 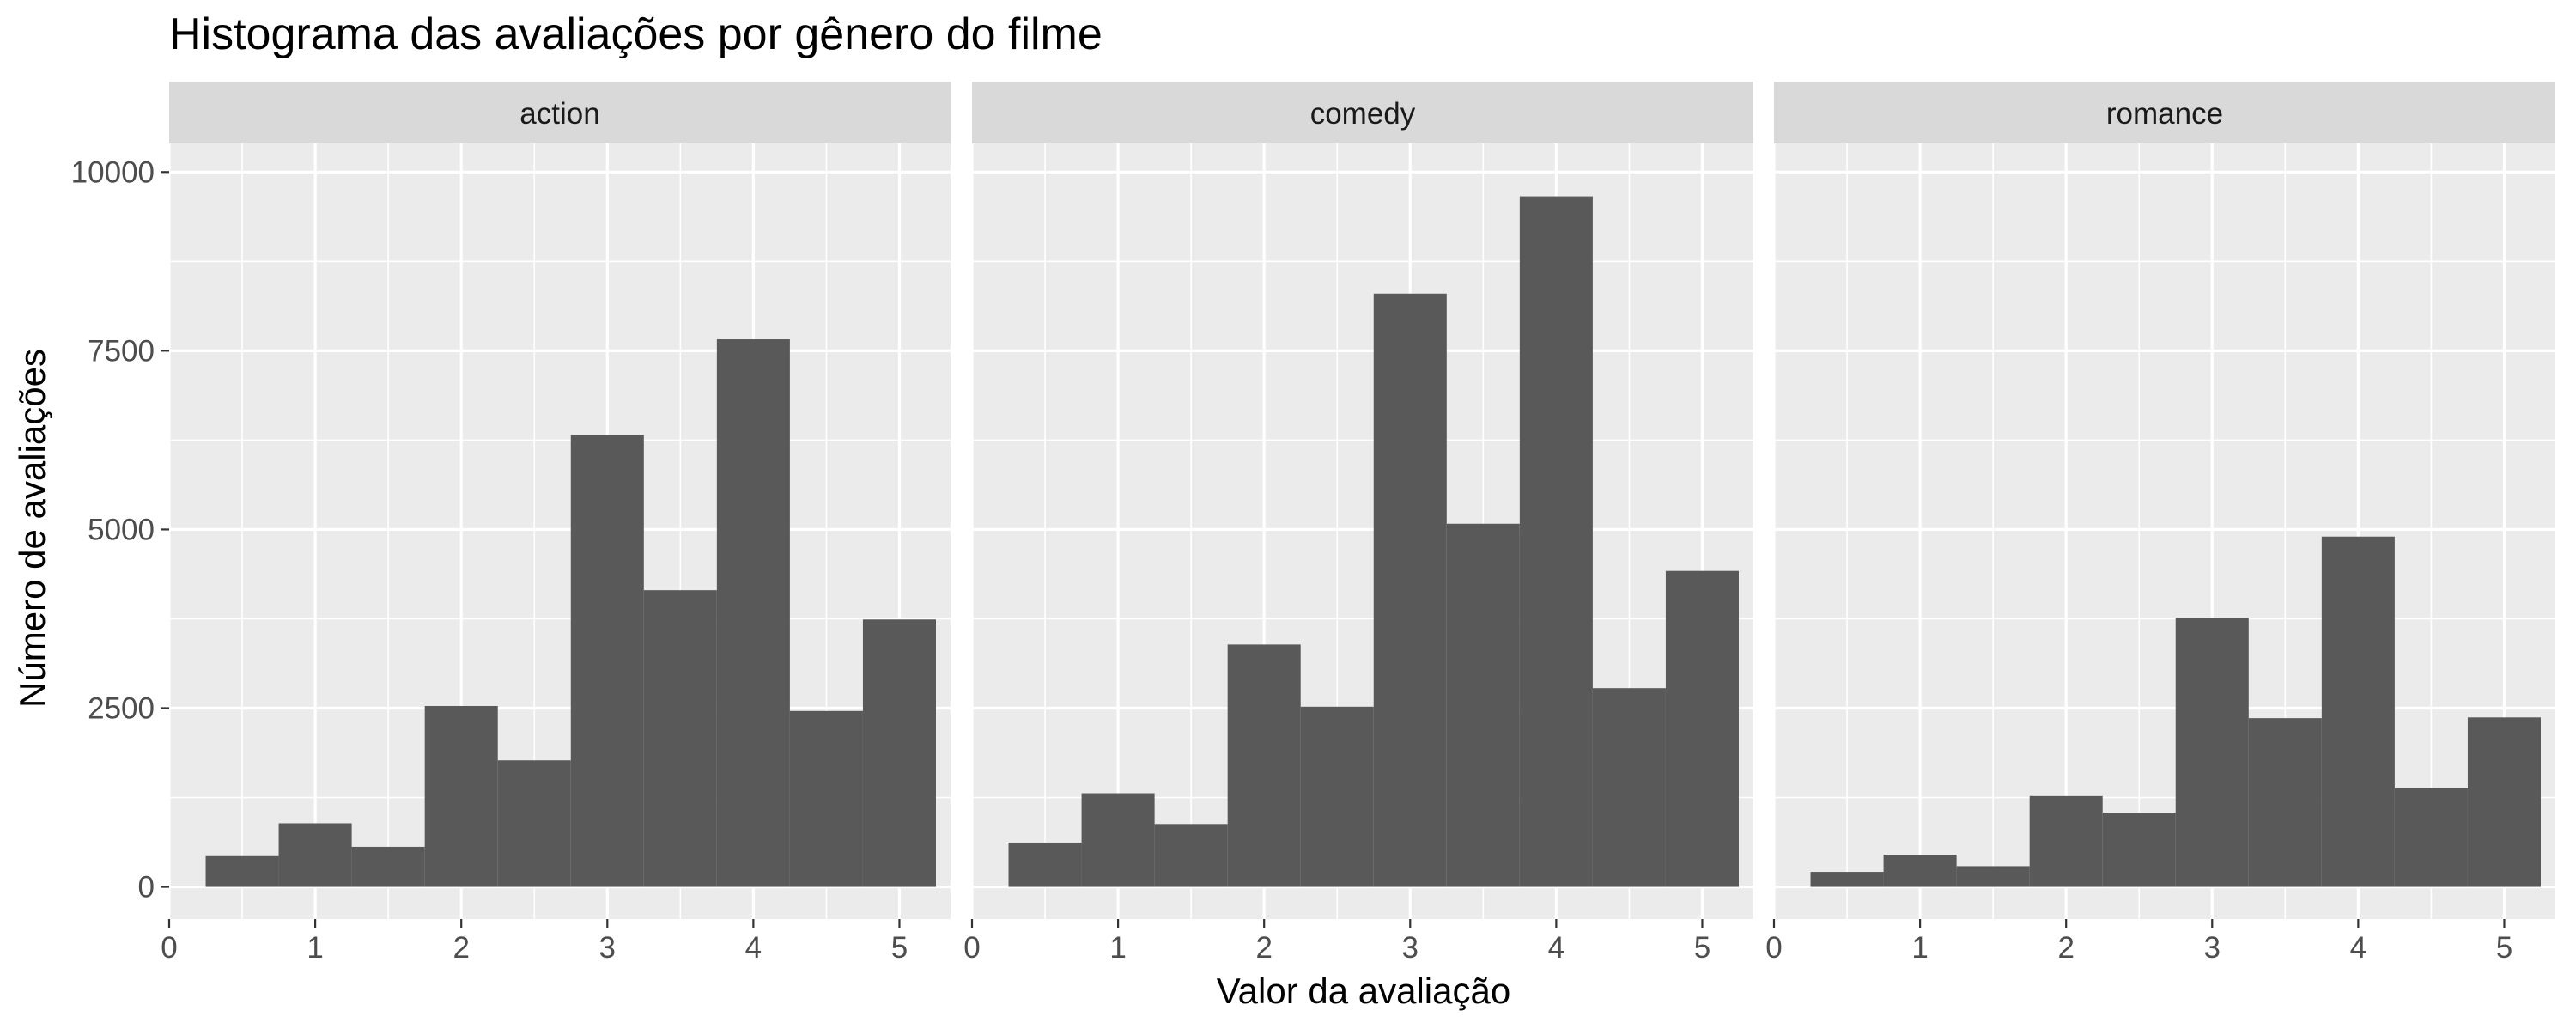 What do you see at coordinates (122, 351) in the screenshot?
I see `y-tick-label: 7500` at bounding box center [122, 351].